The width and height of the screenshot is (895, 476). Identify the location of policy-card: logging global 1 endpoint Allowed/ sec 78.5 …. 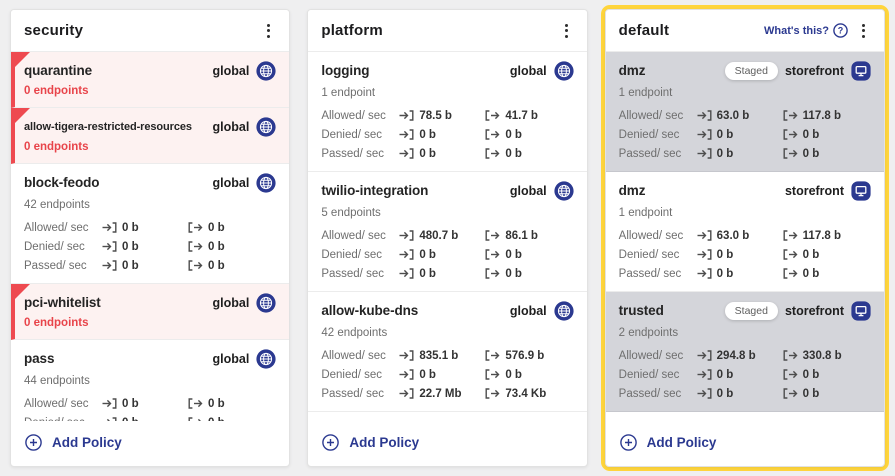
(447, 112).